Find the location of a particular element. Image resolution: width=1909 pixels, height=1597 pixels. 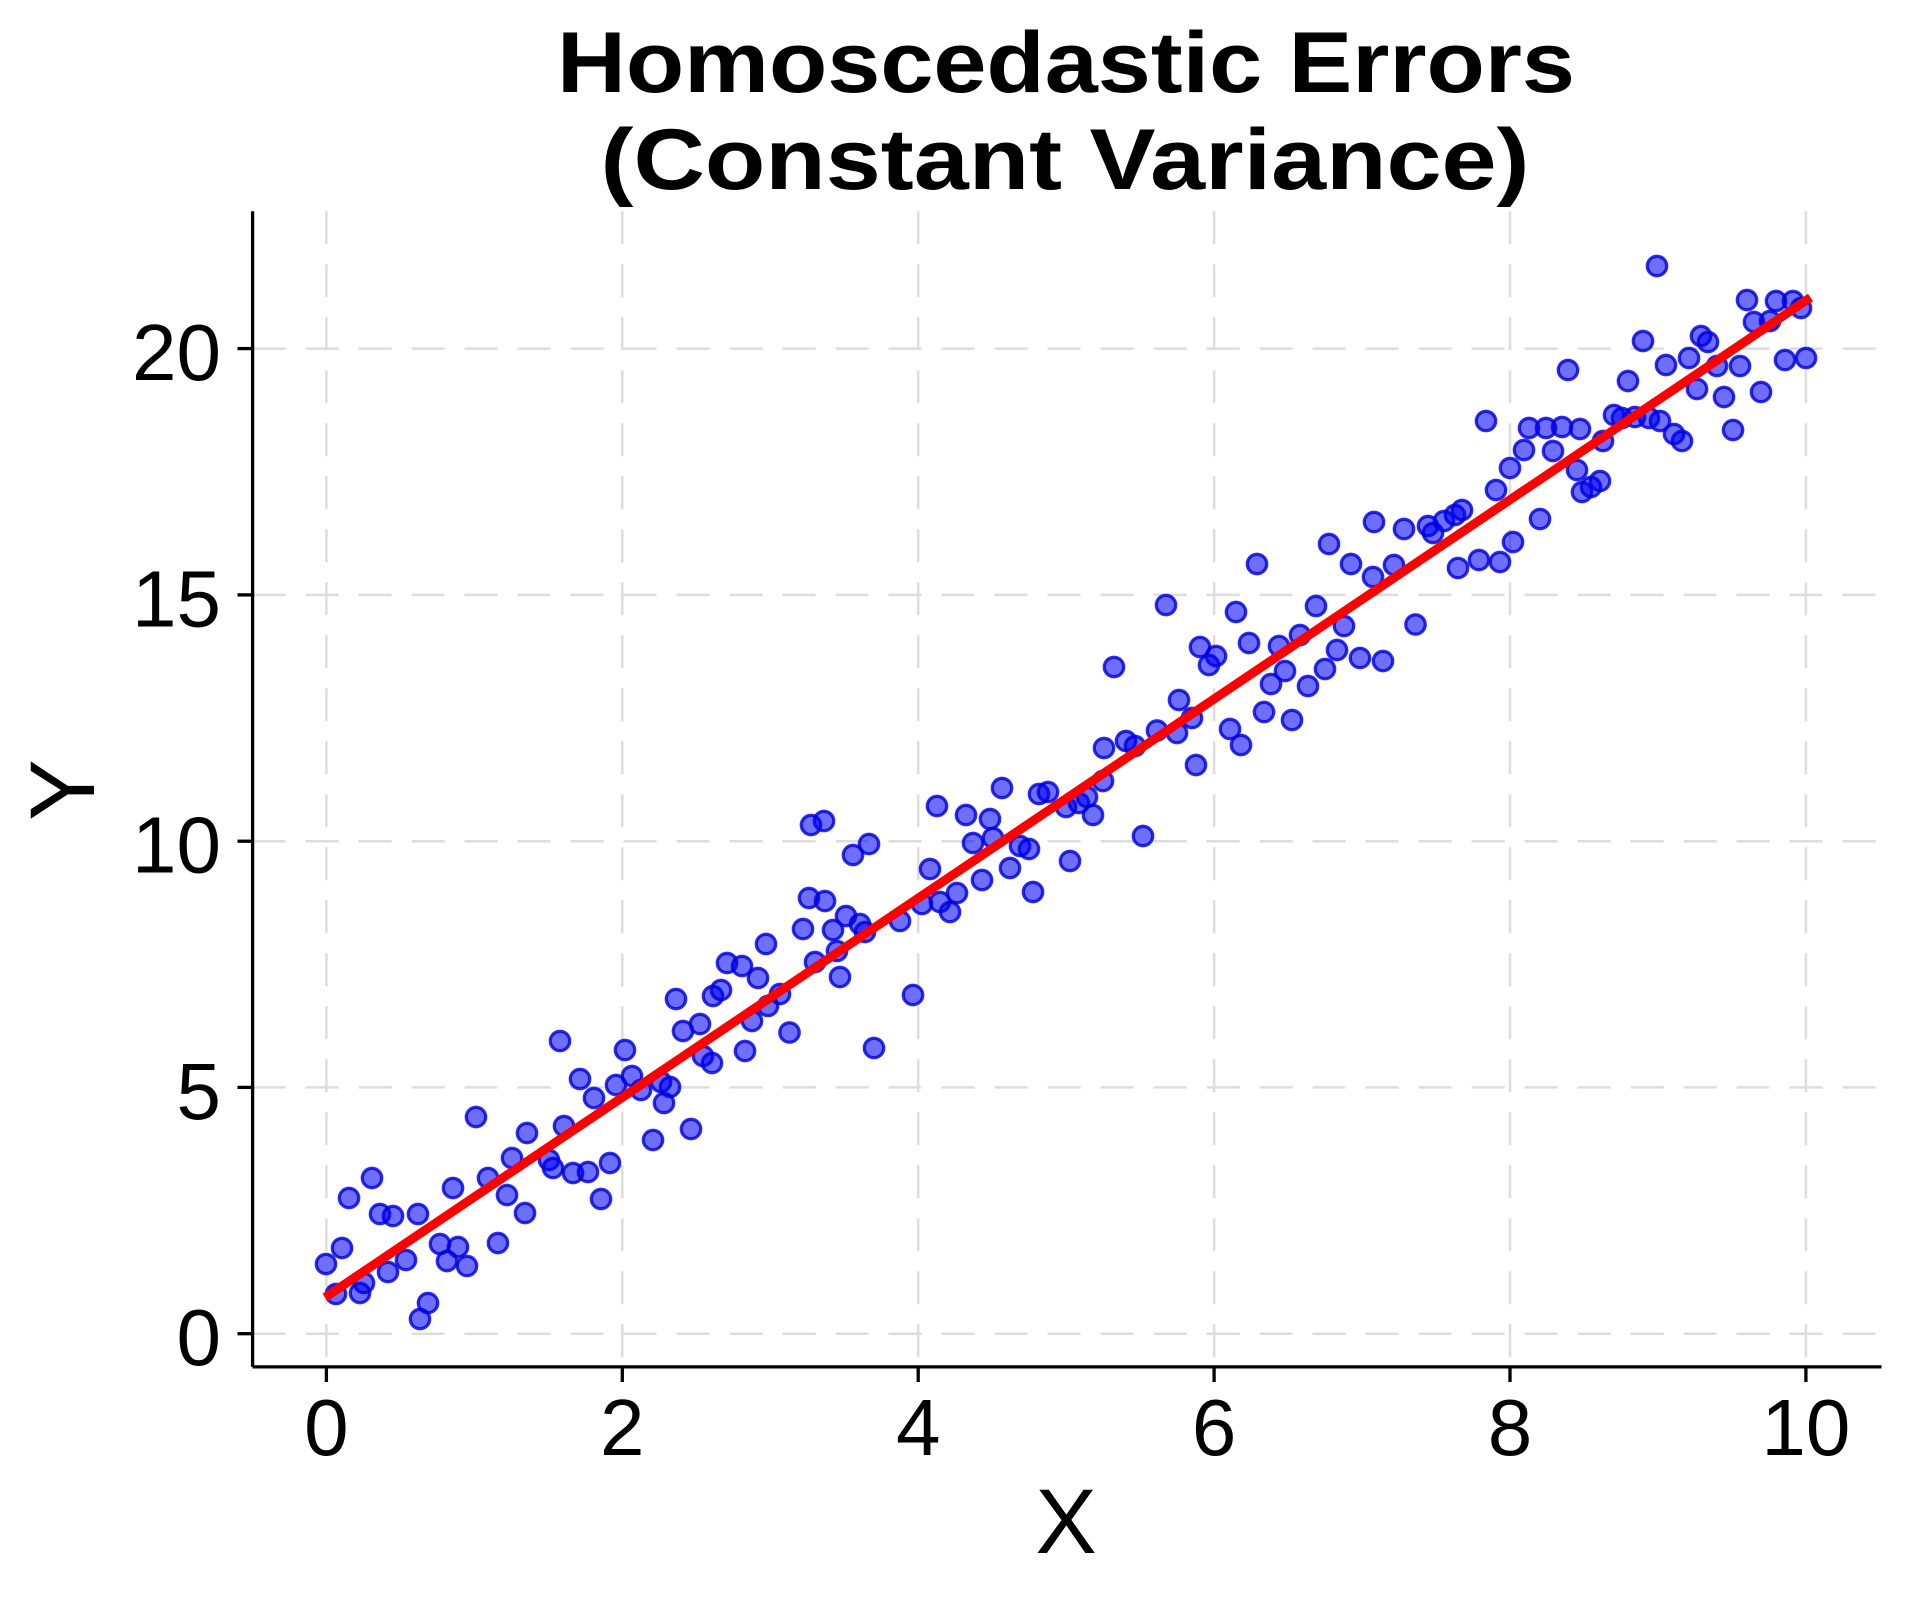

svg-text: Homoscedastic Errors is located at coordinates (1066, 63).